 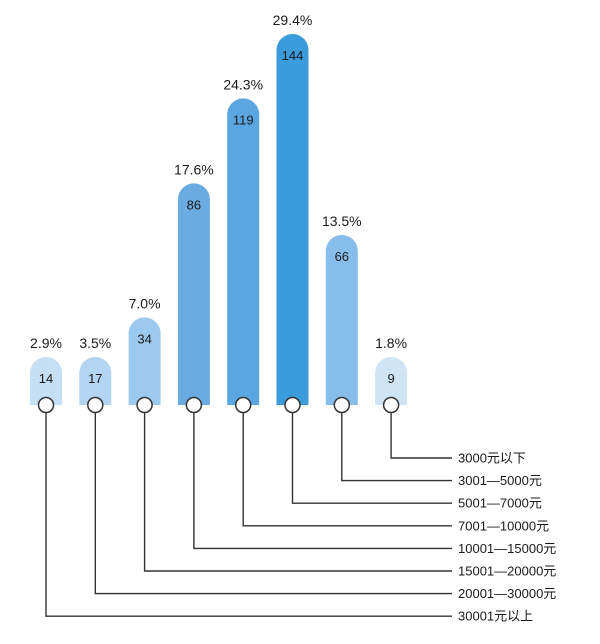 What do you see at coordinates (495, 616) in the screenshot?
I see `category-label-0: 30001元以上` at bounding box center [495, 616].